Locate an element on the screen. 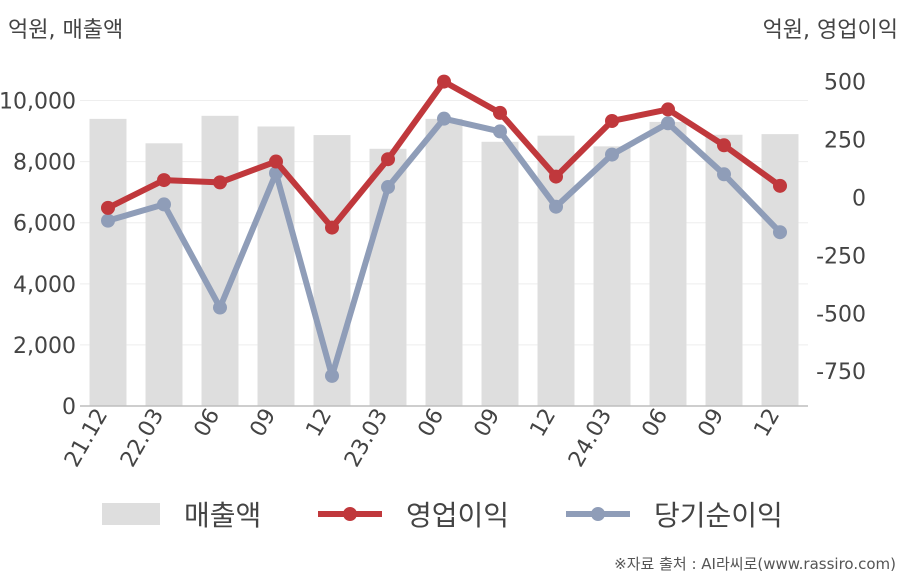 The height and width of the screenshot is (580, 908). x-tick-10: 06 is located at coordinates (656, 423).